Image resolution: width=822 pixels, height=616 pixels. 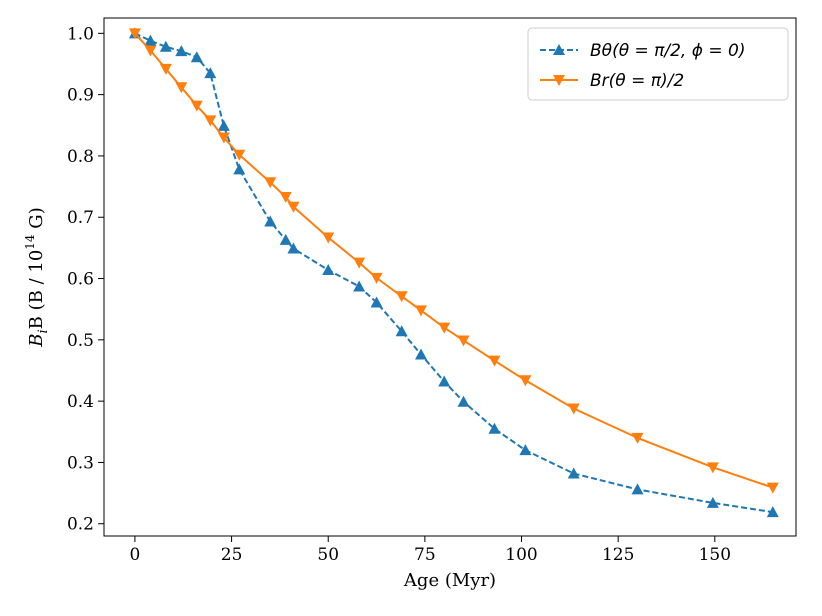 What do you see at coordinates (80, 96) in the screenshot?
I see `y-tick-label: 0.9` at bounding box center [80, 96].